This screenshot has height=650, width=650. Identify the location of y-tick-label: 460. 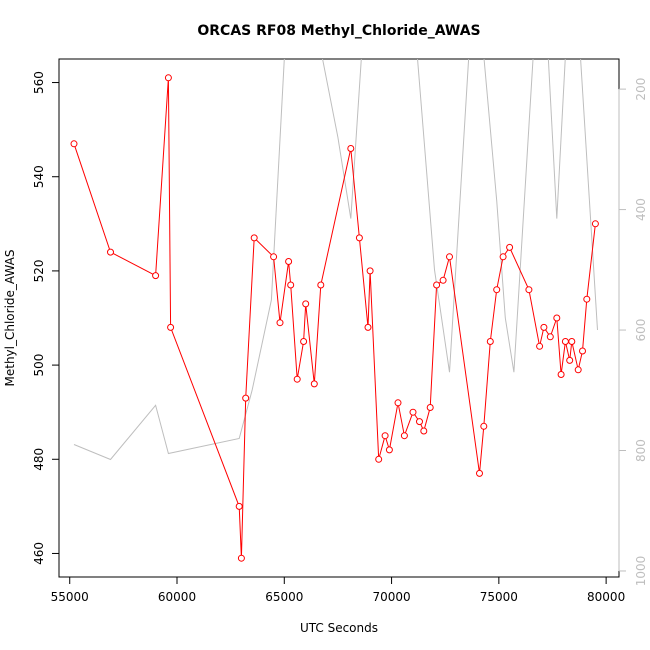
(39, 553).